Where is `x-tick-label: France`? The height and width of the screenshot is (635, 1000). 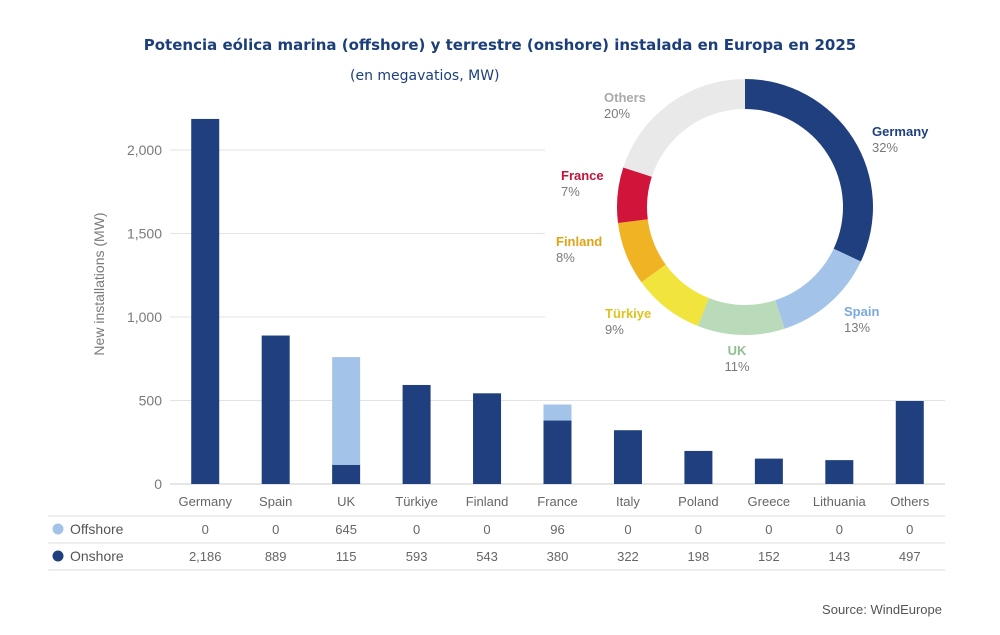 x-tick-label: France is located at coordinates (557, 501).